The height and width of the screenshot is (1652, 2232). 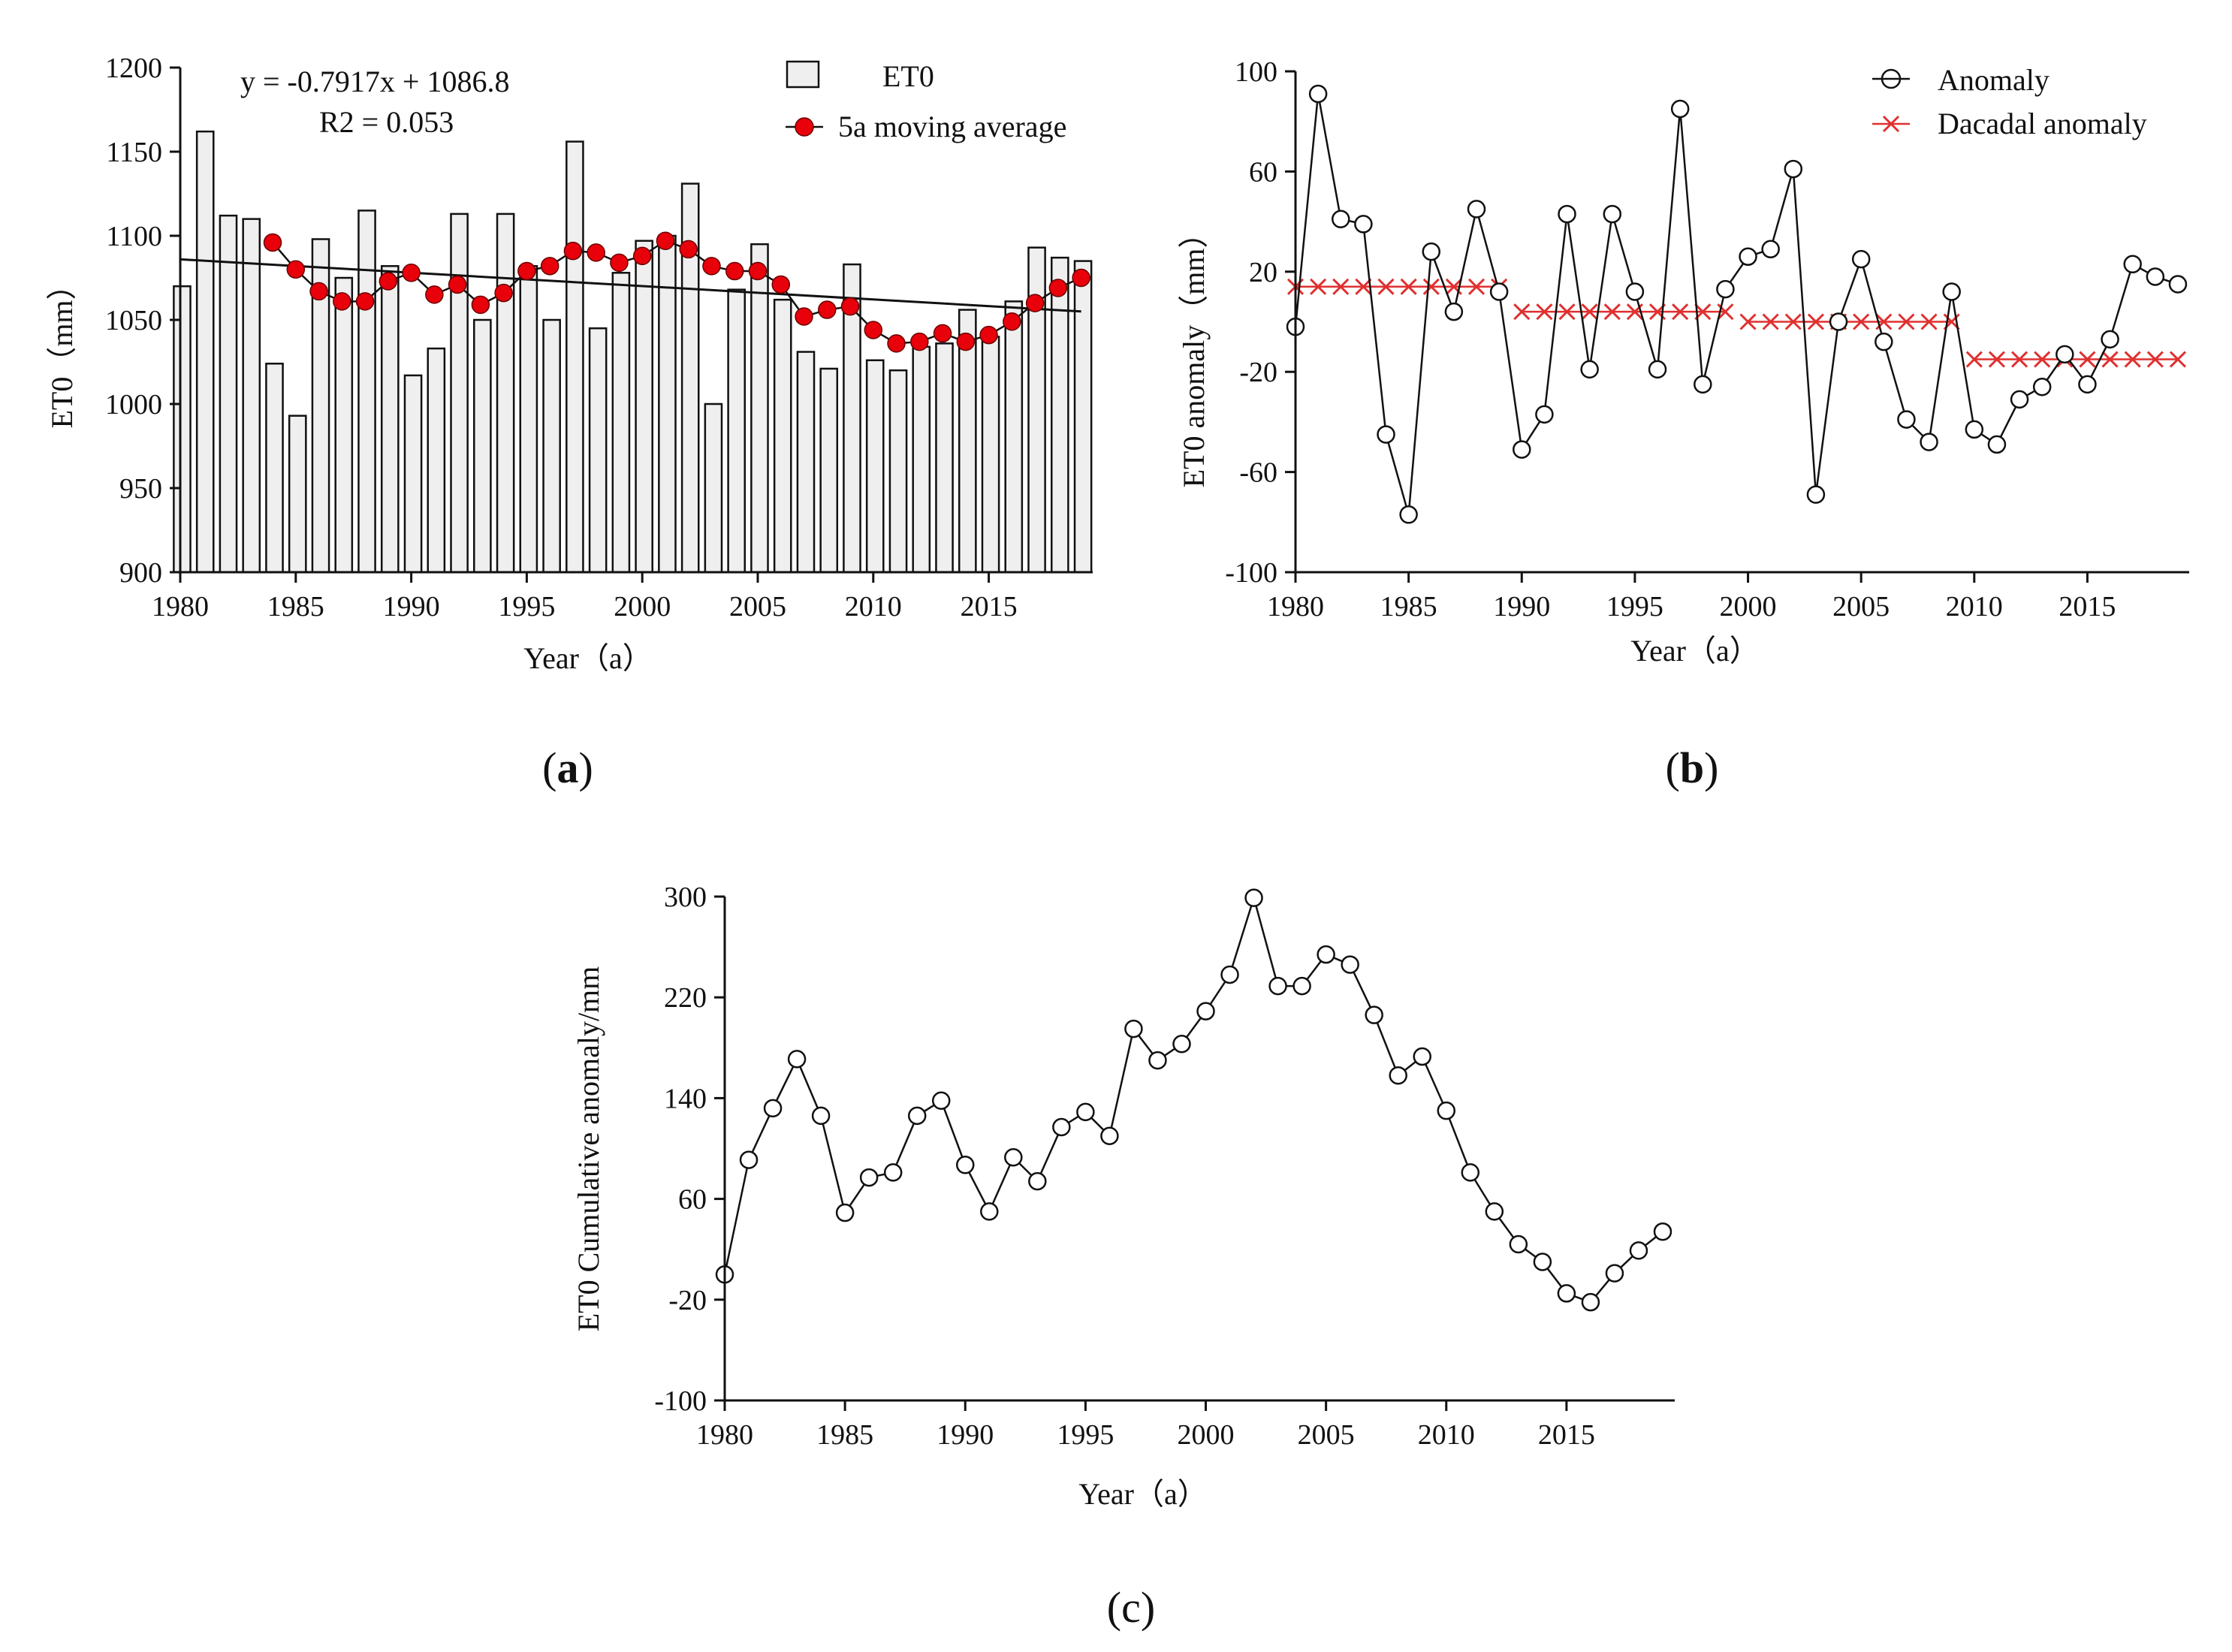 What do you see at coordinates (134, 68) in the screenshot?
I see `a-y-tick-label: 1200` at bounding box center [134, 68].